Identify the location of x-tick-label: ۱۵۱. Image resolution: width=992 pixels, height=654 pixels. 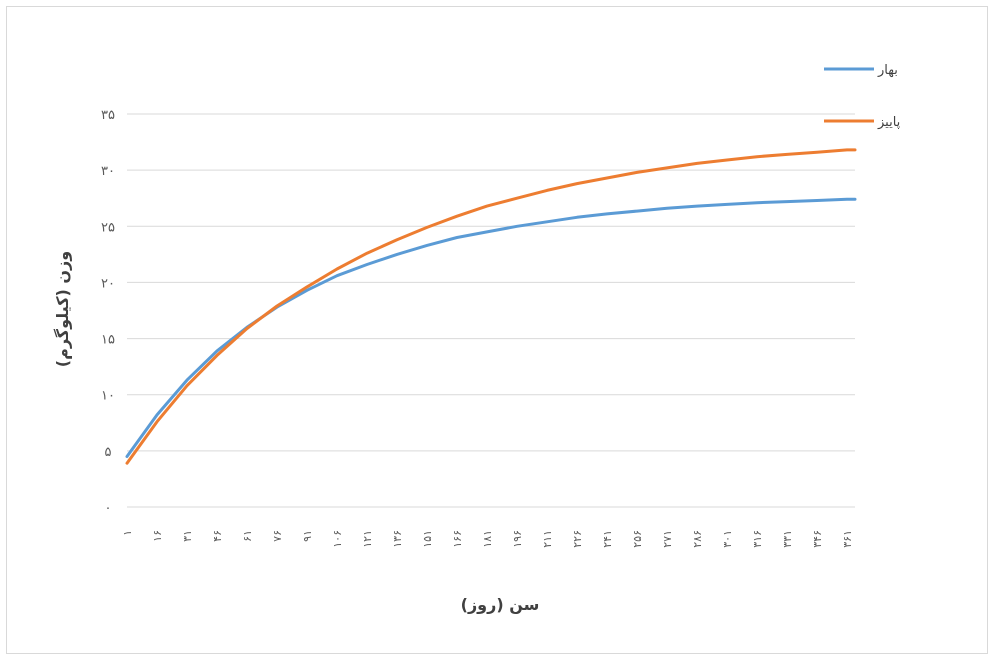
(427, 539).